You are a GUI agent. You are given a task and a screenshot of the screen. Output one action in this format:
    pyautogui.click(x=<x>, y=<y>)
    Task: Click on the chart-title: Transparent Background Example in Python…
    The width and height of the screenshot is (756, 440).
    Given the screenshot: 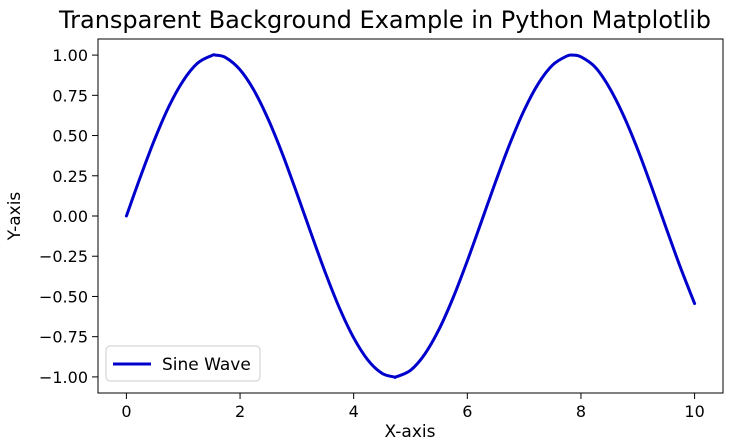 What is the action you would take?
    pyautogui.click(x=384, y=20)
    